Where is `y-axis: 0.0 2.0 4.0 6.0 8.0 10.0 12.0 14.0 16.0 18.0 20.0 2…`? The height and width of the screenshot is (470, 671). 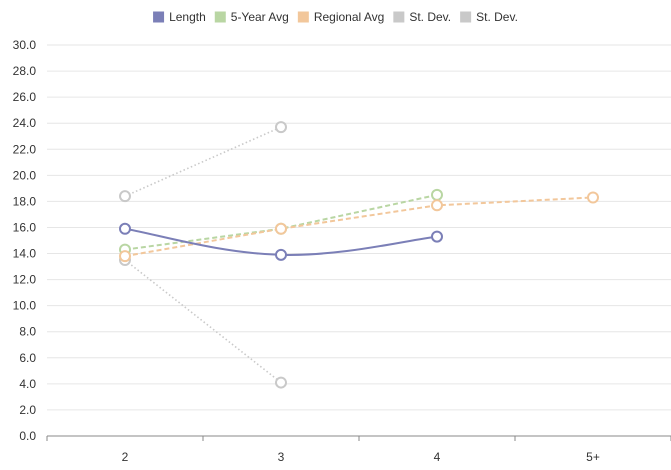 y-axis: 0.0 2.0 4.0 6.0 8.0 10.0 12.0 14.0 16.0 18.0 20.0 2… is located at coordinates (25, 240).